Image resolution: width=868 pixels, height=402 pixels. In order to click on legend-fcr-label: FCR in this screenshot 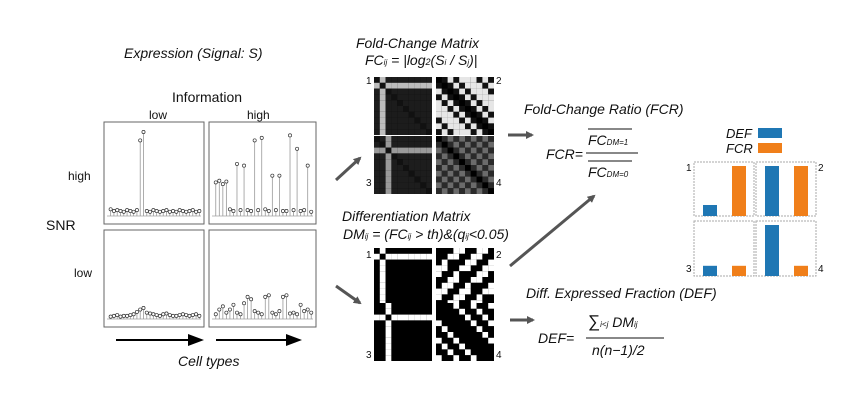, I will do `click(739, 148)`.